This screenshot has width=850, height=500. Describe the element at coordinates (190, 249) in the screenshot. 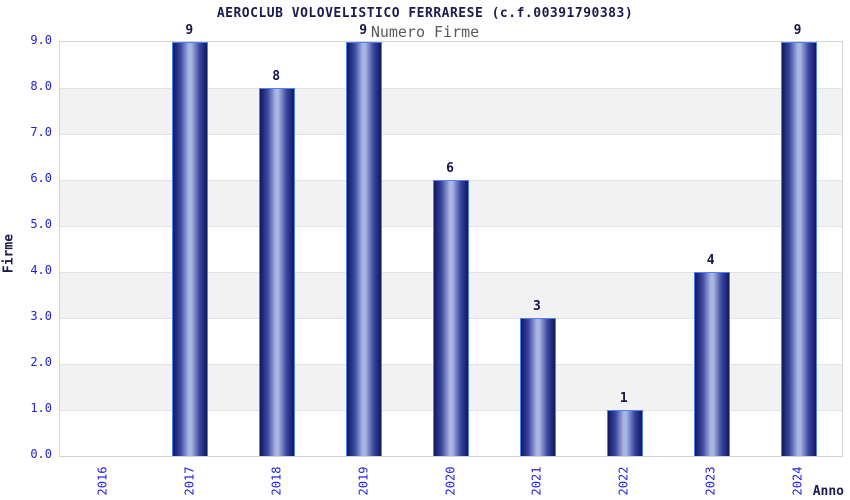

I see `bar-2017` at that location.